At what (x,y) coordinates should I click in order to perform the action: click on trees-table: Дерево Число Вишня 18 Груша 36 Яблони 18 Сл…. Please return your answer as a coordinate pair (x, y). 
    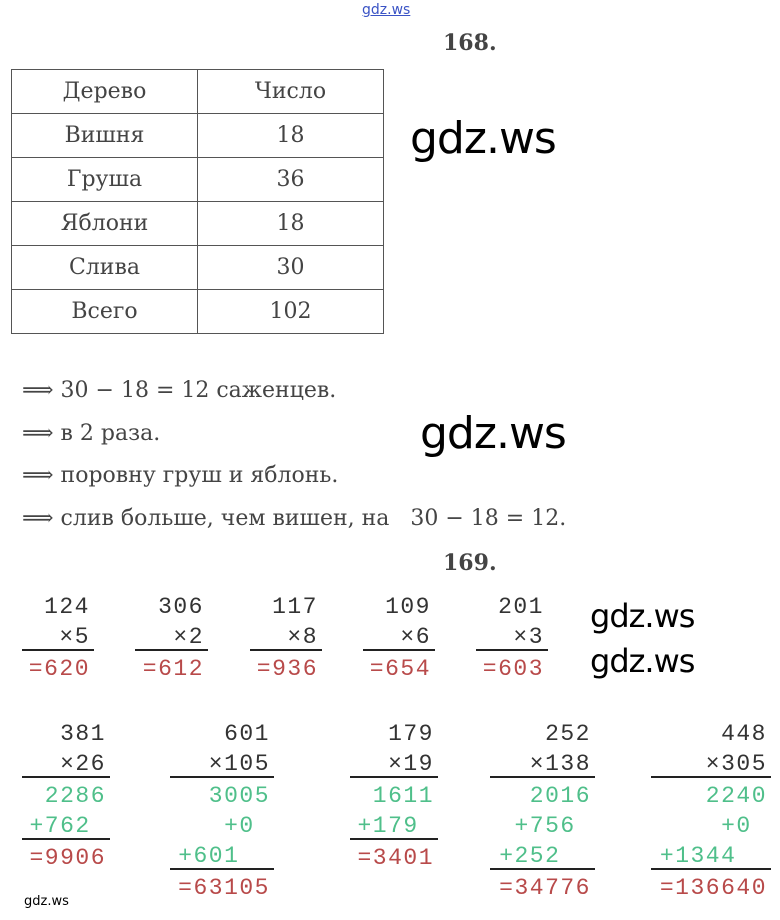
    Looking at the image, I should click on (197, 201).